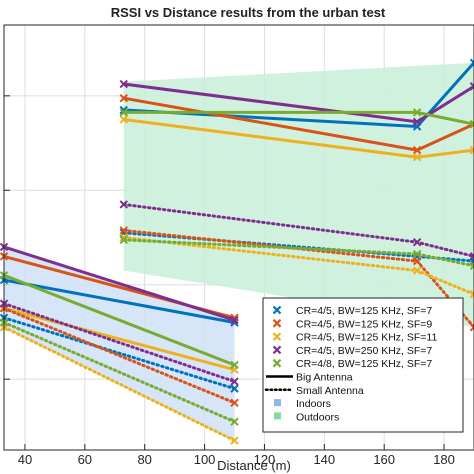 This screenshot has height=474, width=474. I want to click on x-axis-ticks: 40 60 80 100 120 140 160 180, so click(236, 455).